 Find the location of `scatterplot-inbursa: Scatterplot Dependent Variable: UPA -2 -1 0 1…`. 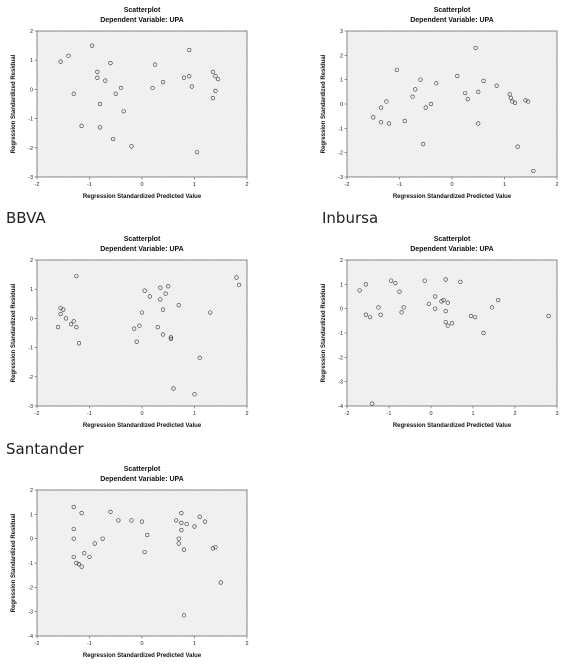

scatterplot-inbursa: Scatterplot Dependent Variable: UPA -2 -1 0 1… is located at coordinates (445, 103).